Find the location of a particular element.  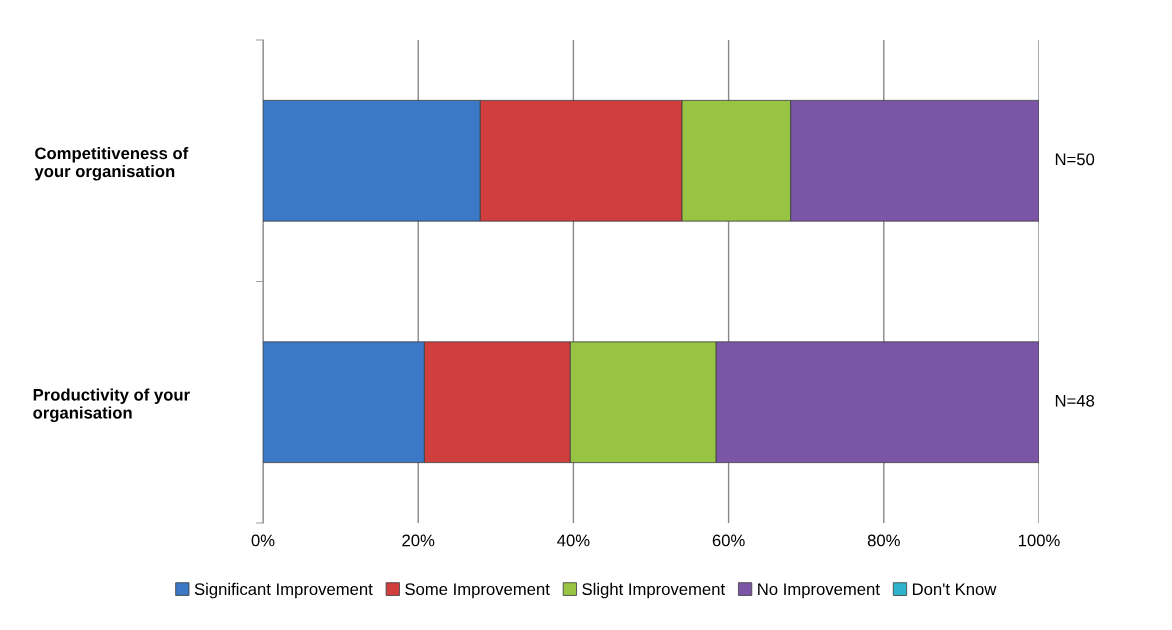

x-tick-label: 20% is located at coordinates (418, 540).